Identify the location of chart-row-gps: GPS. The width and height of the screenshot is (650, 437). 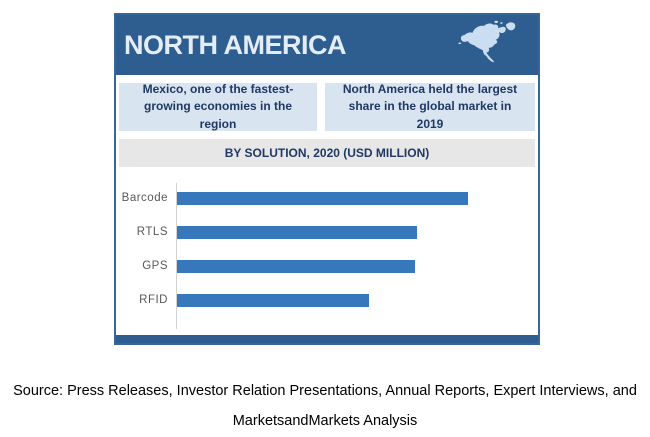
(327, 266).